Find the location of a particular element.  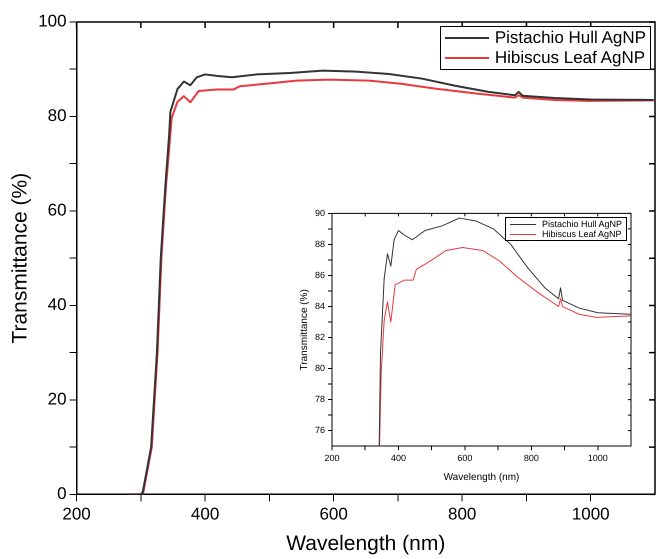

y-tick-label: 82 is located at coordinates (320, 337).